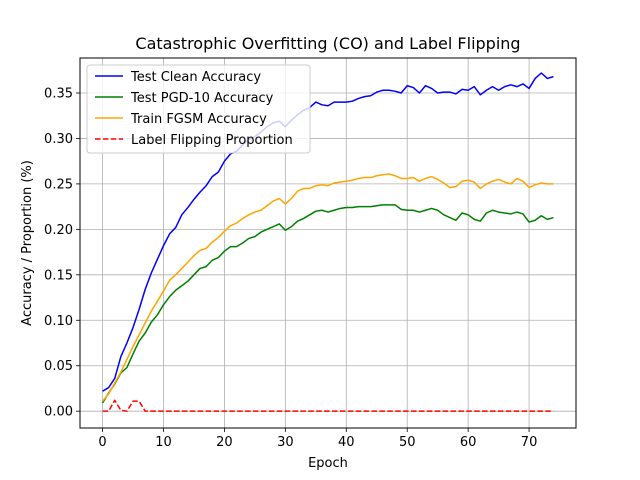  I want to click on y-tick-label: 0.25, so click(58, 184).